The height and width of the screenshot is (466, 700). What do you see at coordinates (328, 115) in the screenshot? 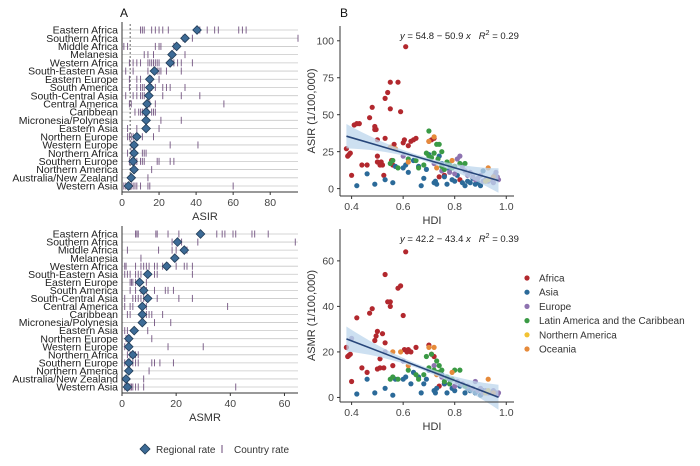
I see `y-tick-label: 50` at bounding box center [328, 115].